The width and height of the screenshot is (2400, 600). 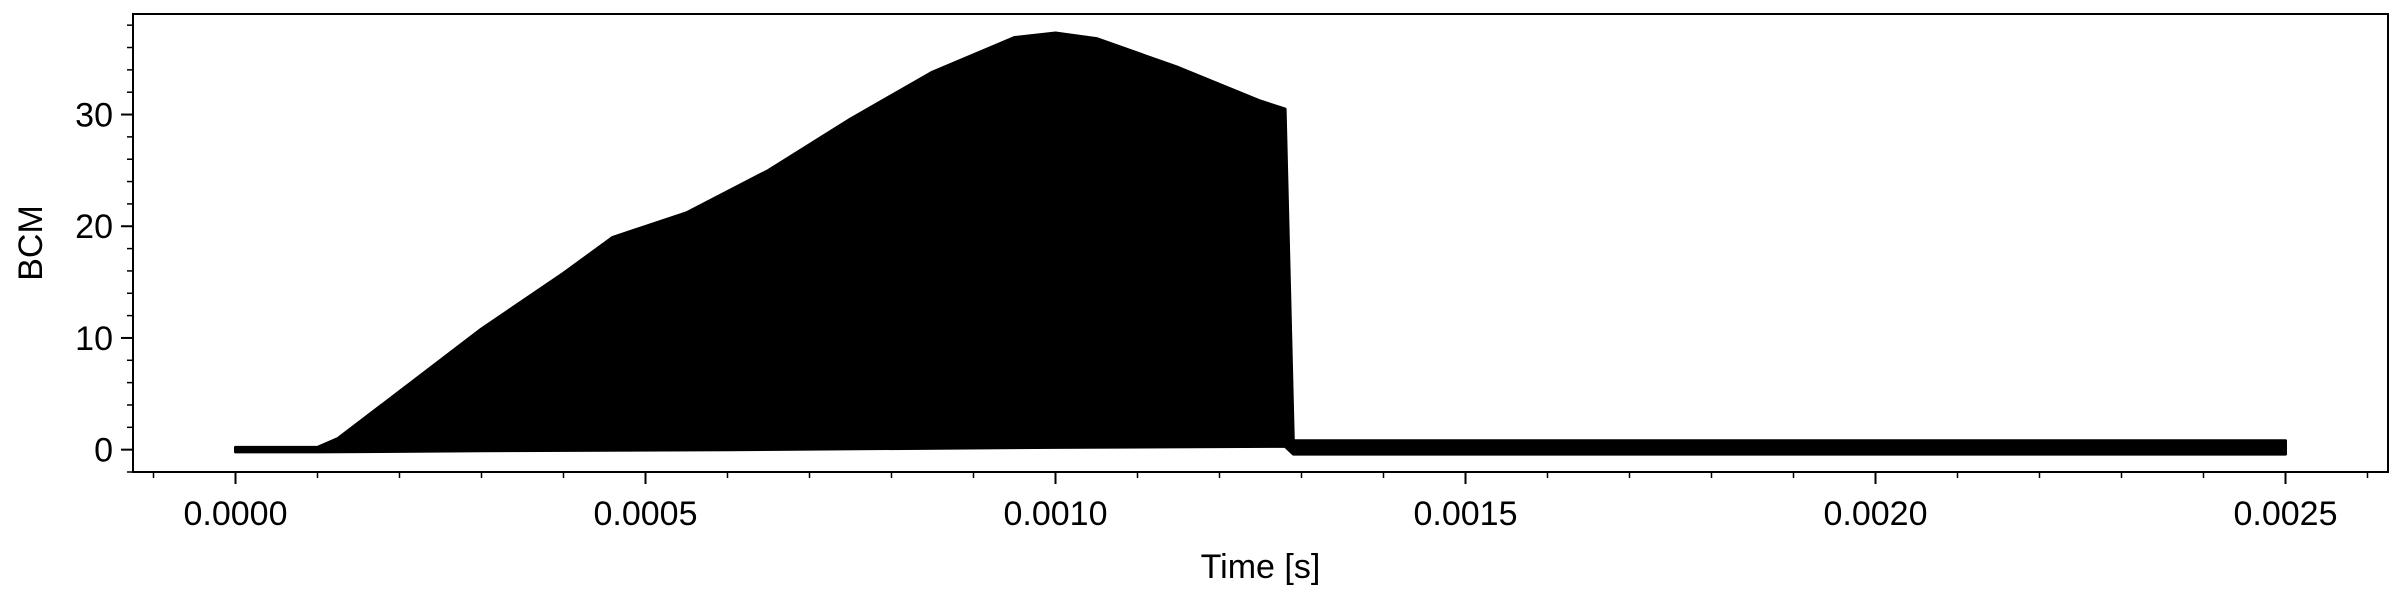 I want to click on y-tick-label-3: 30, so click(x=94, y=116).